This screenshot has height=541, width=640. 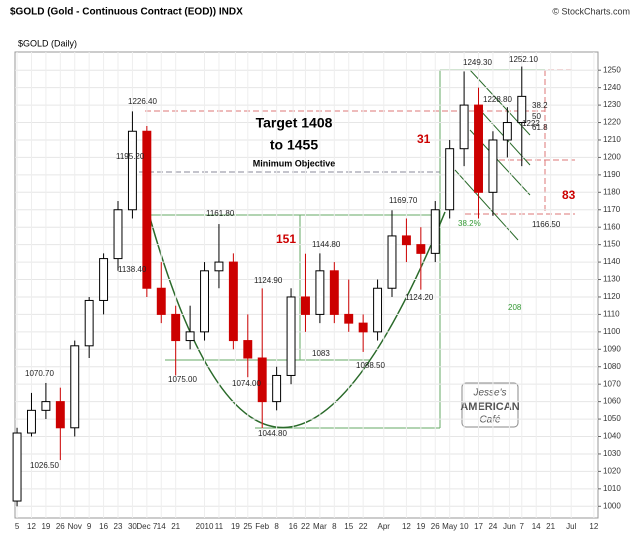 What do you see at coordinates (489, 393) in the screenshot?
I see `logo-line: Jesse's` at bounding box center [489, 393].